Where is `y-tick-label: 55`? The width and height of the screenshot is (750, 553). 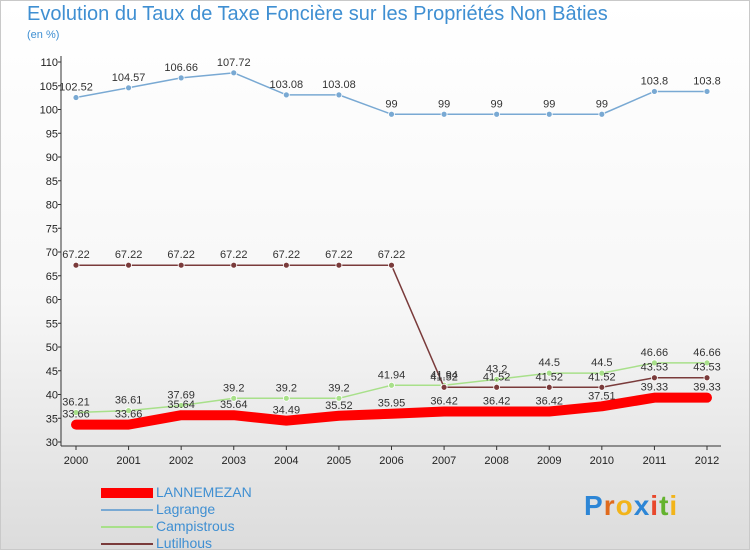
y-tick-label: 55 is located at coordinates (52, 324).